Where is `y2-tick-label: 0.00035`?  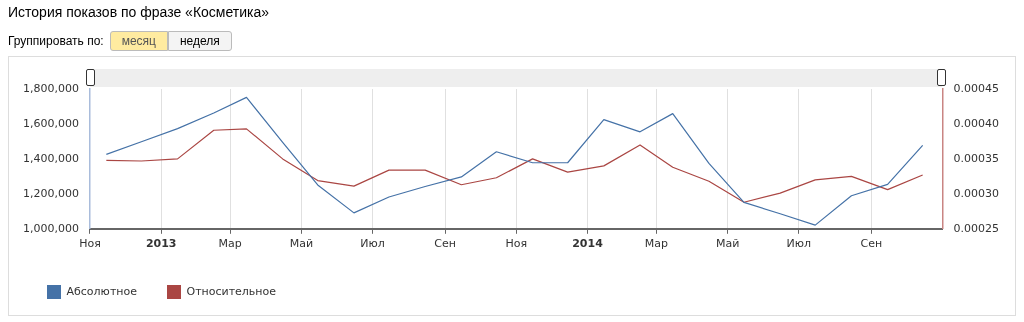
y2-tick-label: 0.00035 is located at coordinates (976, 158).